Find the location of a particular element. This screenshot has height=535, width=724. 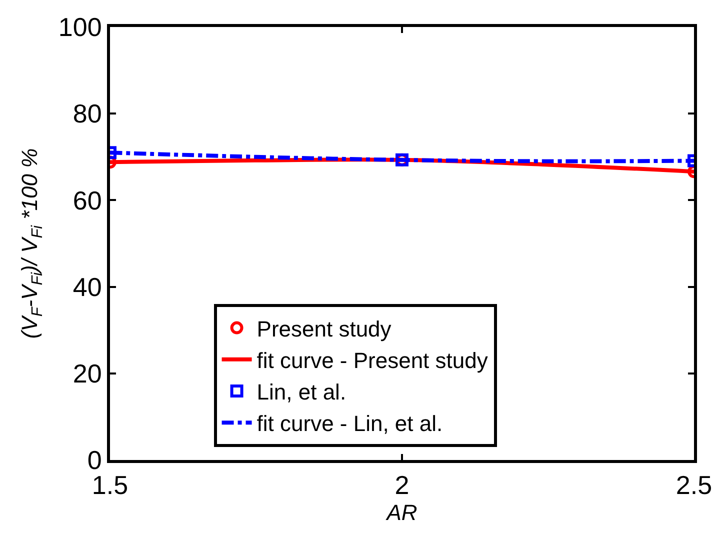

y-tick-label: 80 is located at coordinates (87, 113).